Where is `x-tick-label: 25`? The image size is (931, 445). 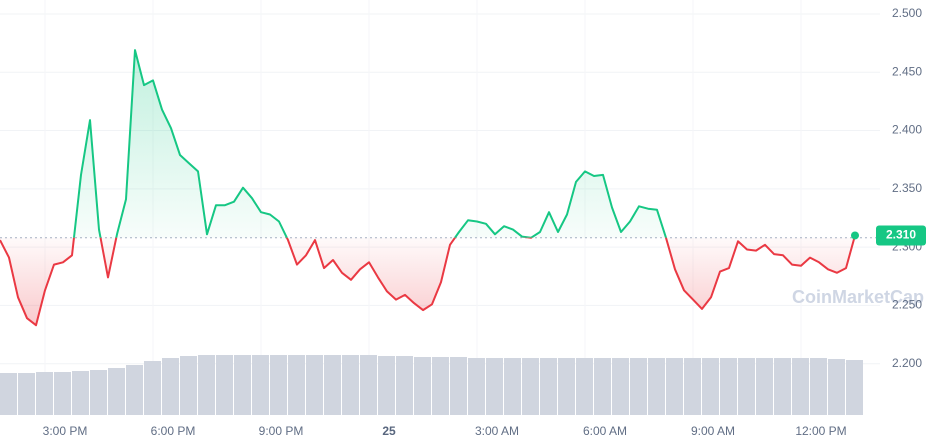
x-tick-label: 25 is located at coordinates (389, 431).